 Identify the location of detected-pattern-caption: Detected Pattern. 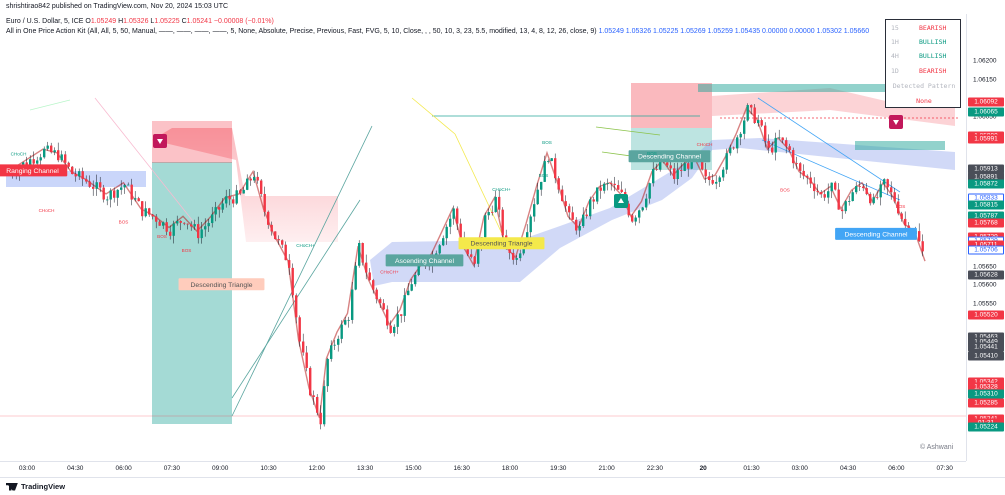
(924, 86).